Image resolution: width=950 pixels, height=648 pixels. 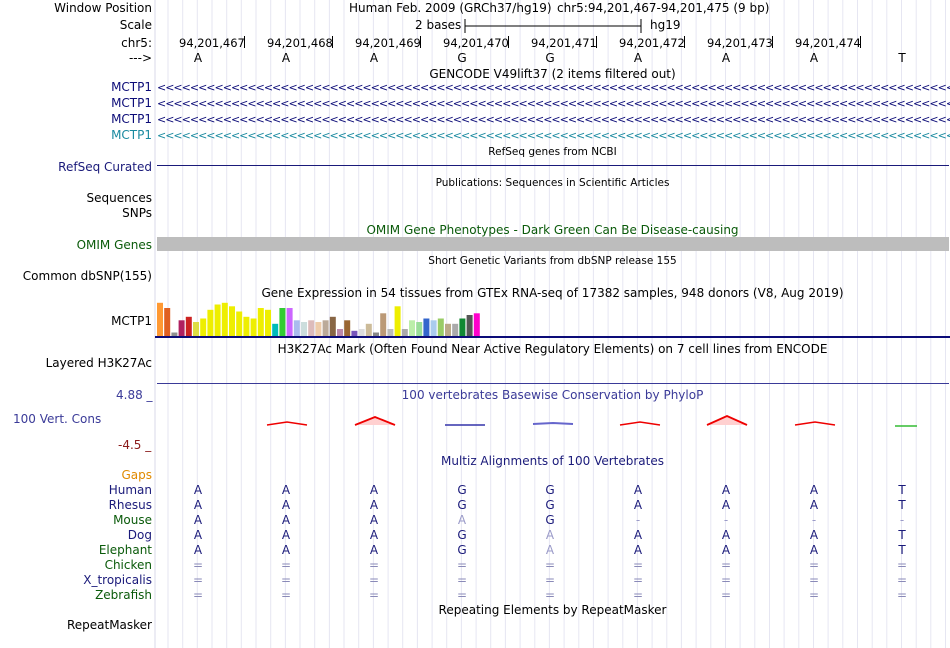 I want to click on ruler-coordinate: 94,201,474, so click(x=828, y=43).